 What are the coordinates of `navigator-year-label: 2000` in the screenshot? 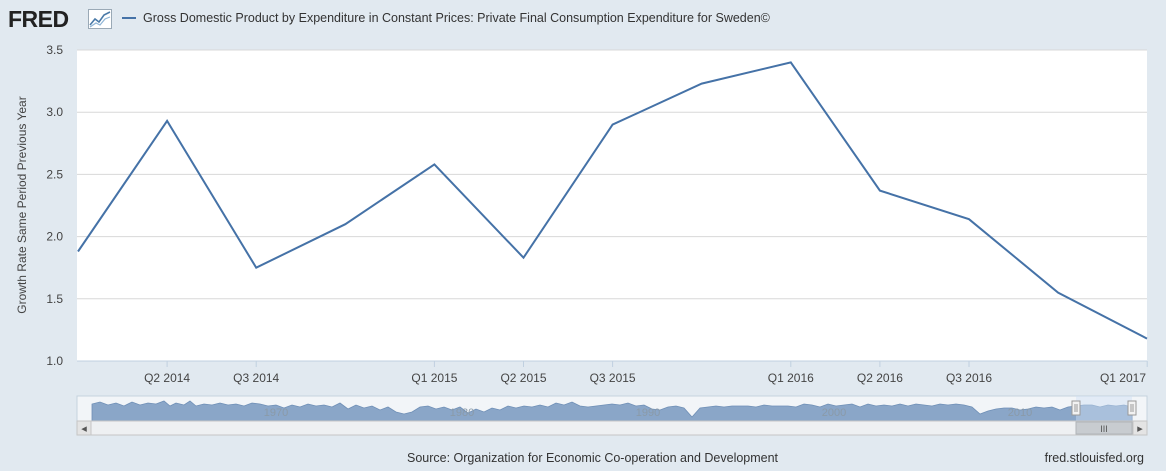 It's located at (834, 413).